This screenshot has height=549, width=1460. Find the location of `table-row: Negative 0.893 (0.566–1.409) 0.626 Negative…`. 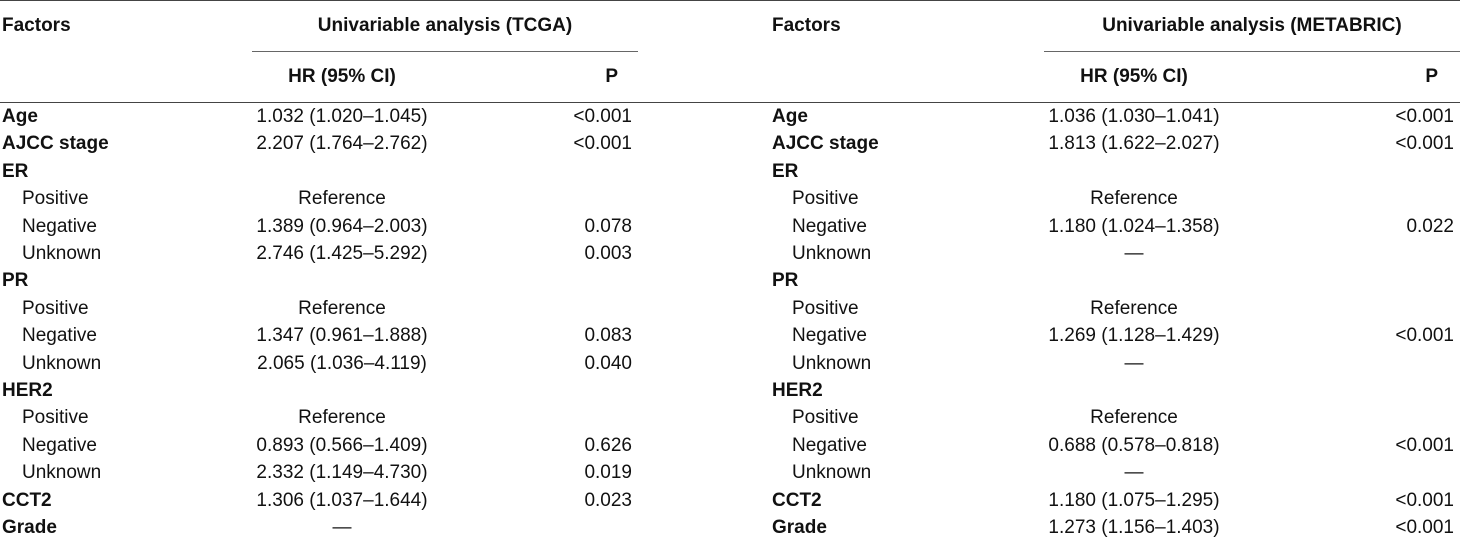

table-row: Negative 0.893 (0.566–1.409) 0.626 Negative… is located at coordinates (730, 445).